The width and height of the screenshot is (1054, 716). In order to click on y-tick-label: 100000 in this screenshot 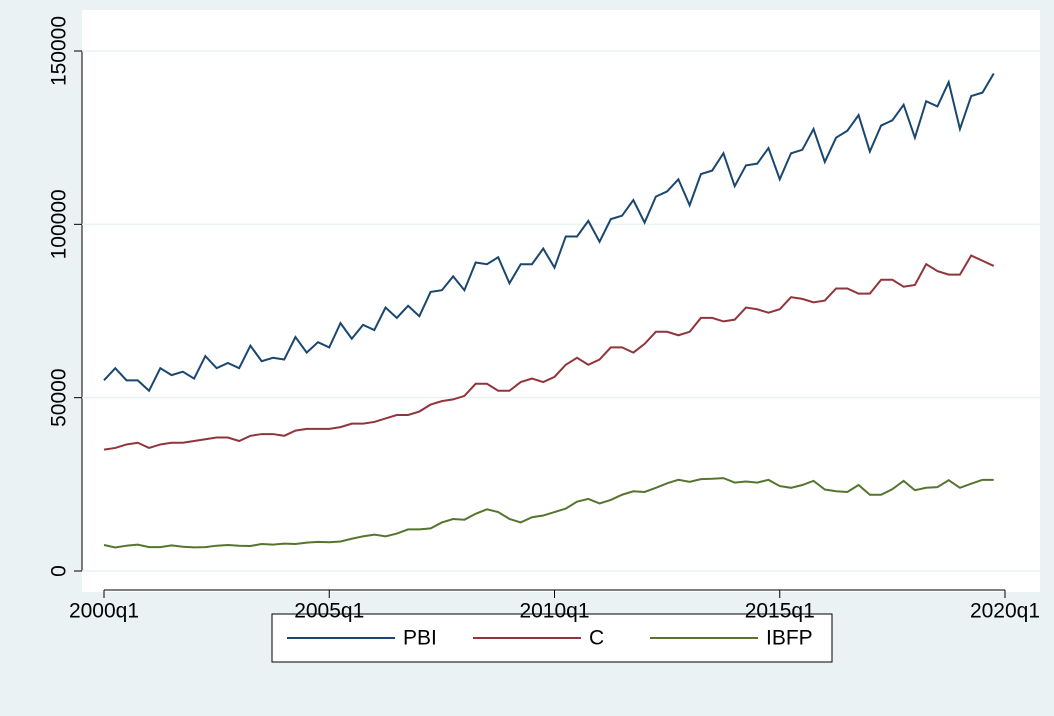, I will do `click(59, 224)`.